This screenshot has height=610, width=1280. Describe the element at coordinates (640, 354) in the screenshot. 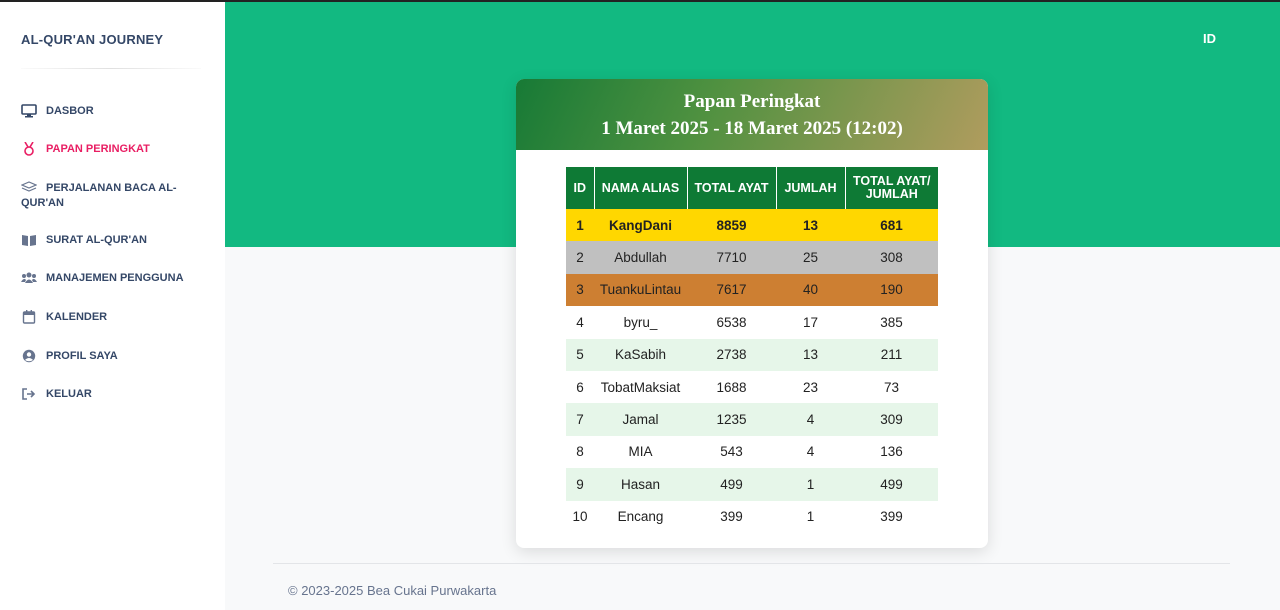

I see `cell-nama-alias: KaSabih` at that location.